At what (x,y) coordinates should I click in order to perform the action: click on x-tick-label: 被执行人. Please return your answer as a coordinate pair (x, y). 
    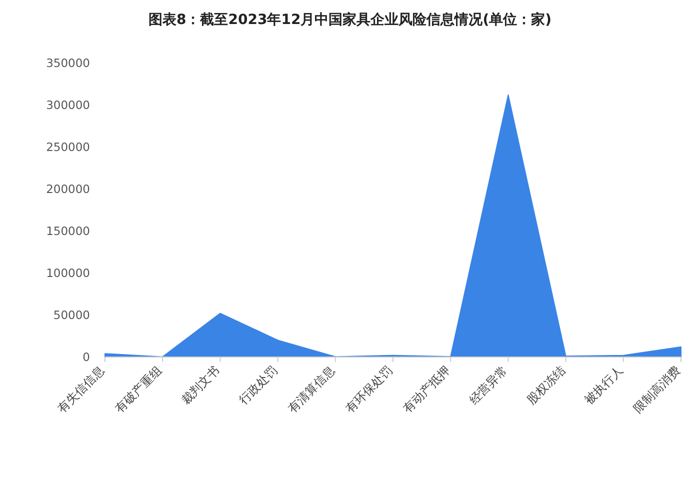
    Looking at the image, I should click on (604, 385).